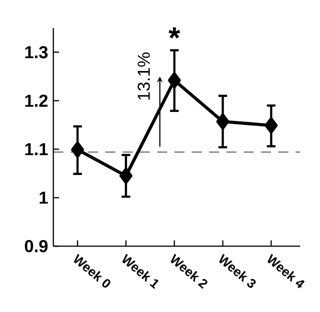 Image resolution: width=320 pixels, height=312 pixels. I want to click on y-tick-label: 1.2, so click(36, 100).